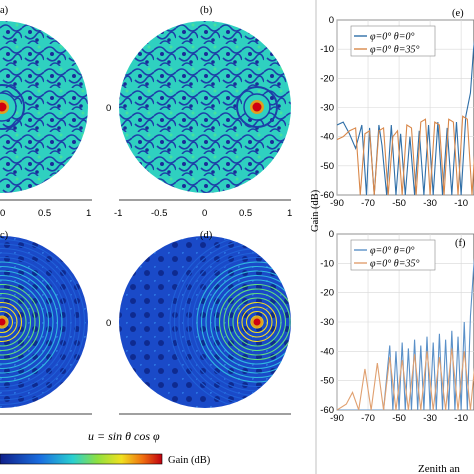 The width and height of the screenshot is (474, 474). I want to click on panel-a-label: a), so click(4, 10).